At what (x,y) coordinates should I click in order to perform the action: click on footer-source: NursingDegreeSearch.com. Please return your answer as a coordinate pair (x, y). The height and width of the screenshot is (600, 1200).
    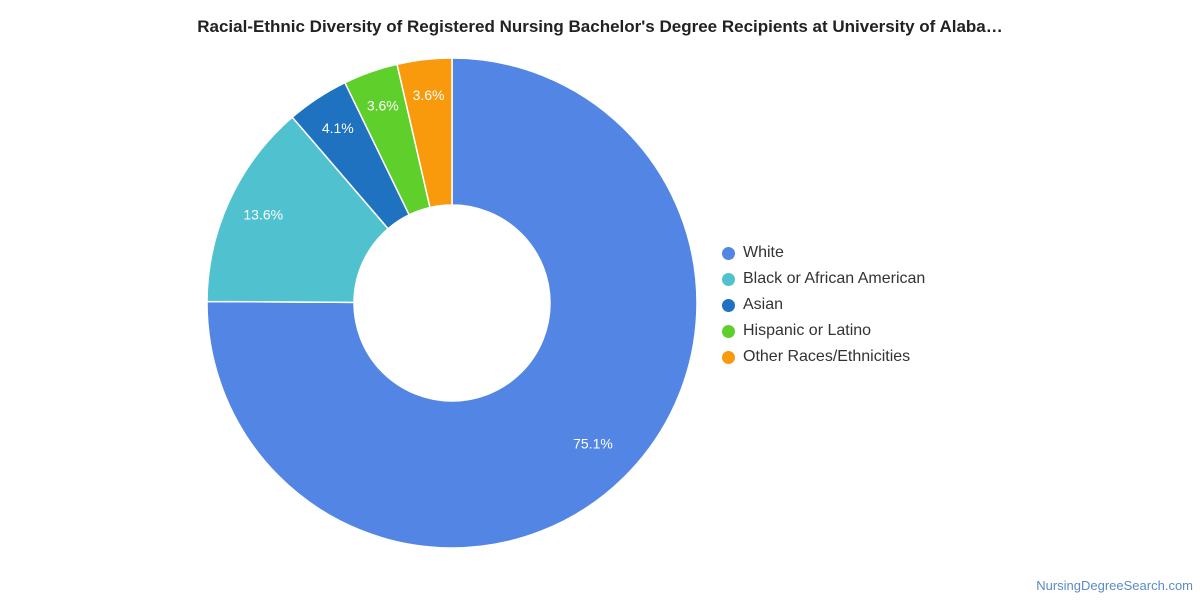
    Looking at the image, I should click on (1114, 585).